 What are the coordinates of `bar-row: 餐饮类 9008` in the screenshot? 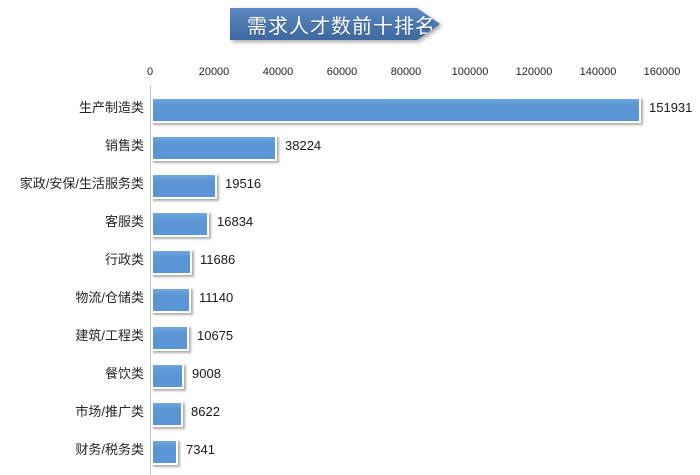 It's located at (350, 374).